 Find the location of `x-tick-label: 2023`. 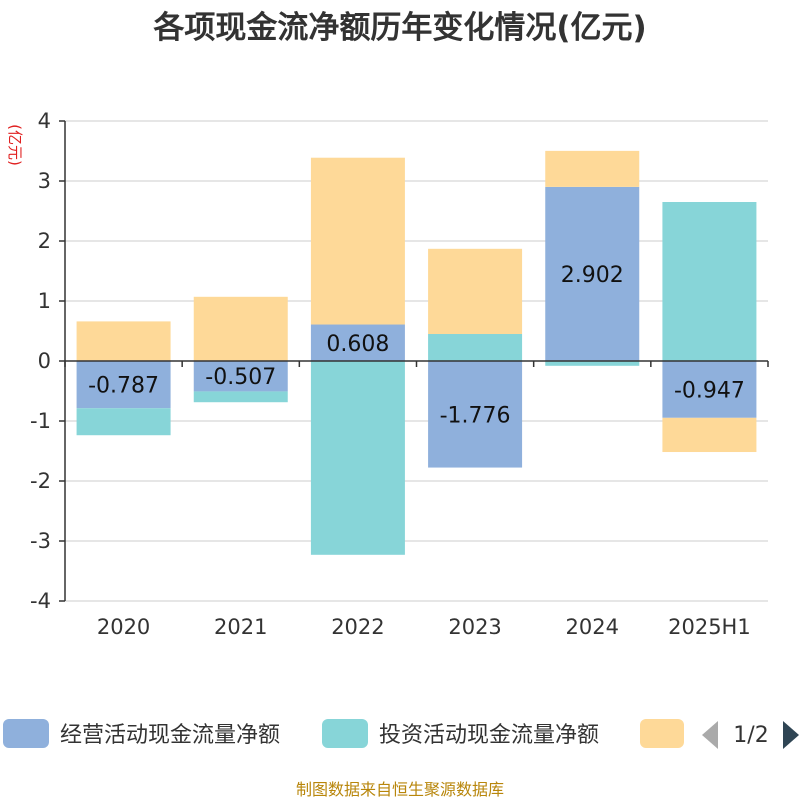

x-tick-label: 2023 is located at coordinates (474, 627).